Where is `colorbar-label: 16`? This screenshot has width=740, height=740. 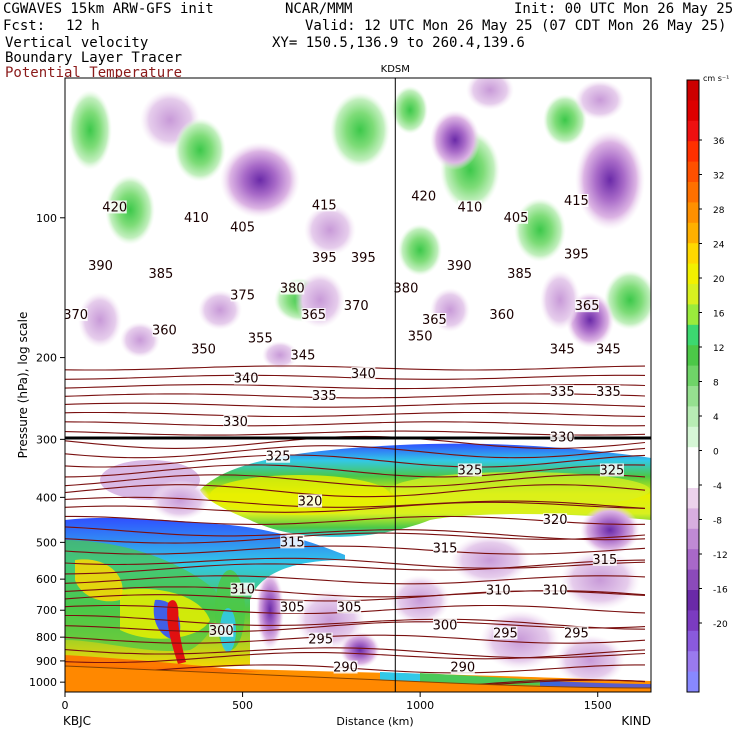
colorbar-label: 16 is located at coordinates (719, 315).